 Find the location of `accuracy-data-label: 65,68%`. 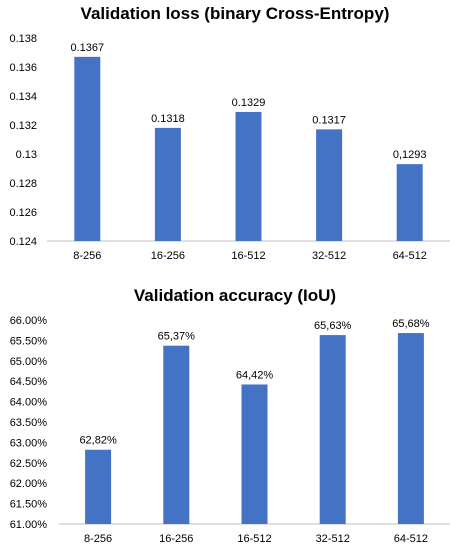

accuracy-data-label: 65,68% is located at coordinates (411, 324).